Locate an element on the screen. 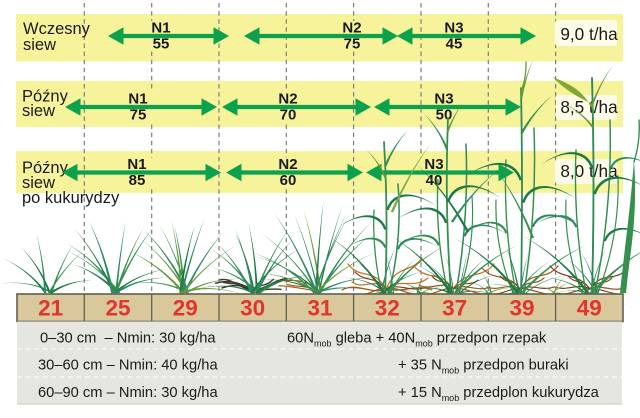  svg-text: 31 is located at coordinates (319, 308).